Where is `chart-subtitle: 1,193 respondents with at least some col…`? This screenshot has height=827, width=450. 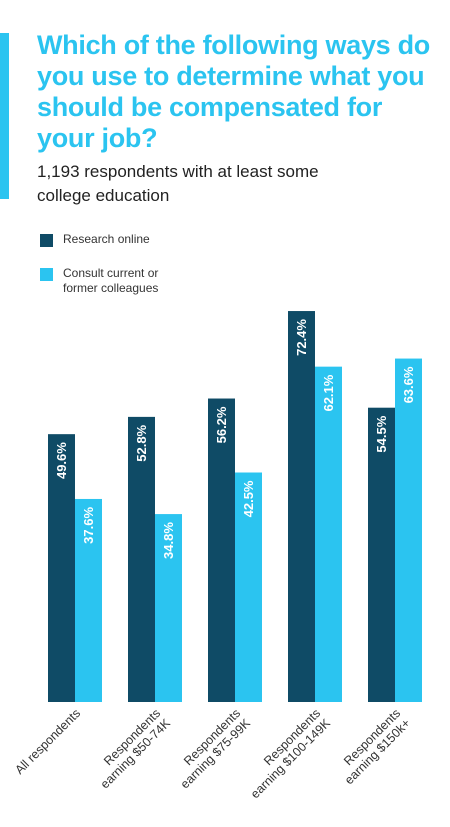 chart-subtitle: 1,193 respondents with at least some col… is located at coordinates (178, 183).